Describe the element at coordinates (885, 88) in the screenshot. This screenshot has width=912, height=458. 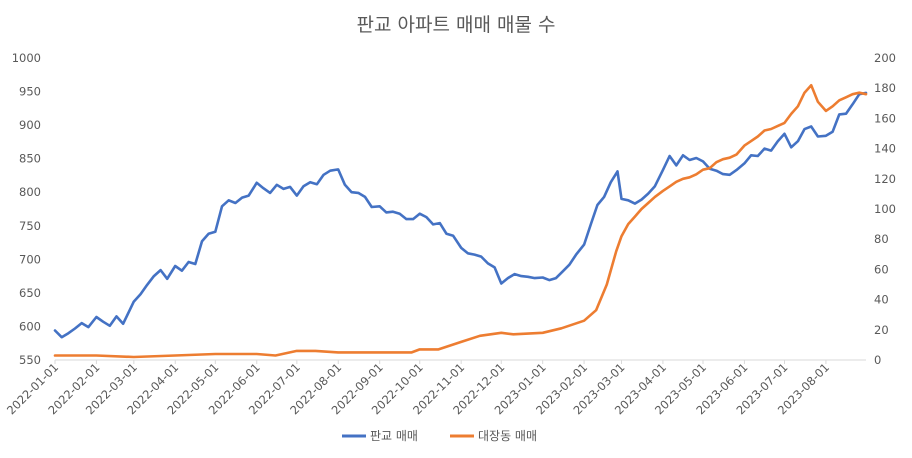
I see `y-right-tick-label: 180` at that location.